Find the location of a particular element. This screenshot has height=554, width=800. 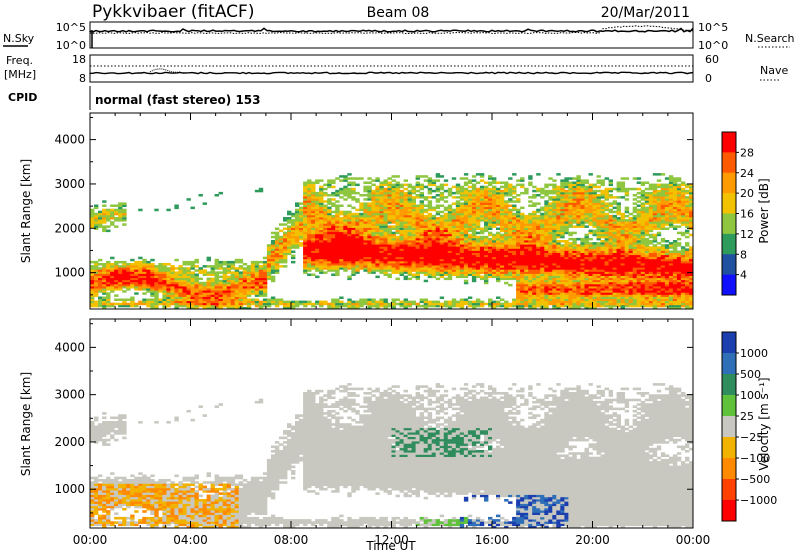

freq-tick-bottom: 8 is located at coordinates (82, 78).